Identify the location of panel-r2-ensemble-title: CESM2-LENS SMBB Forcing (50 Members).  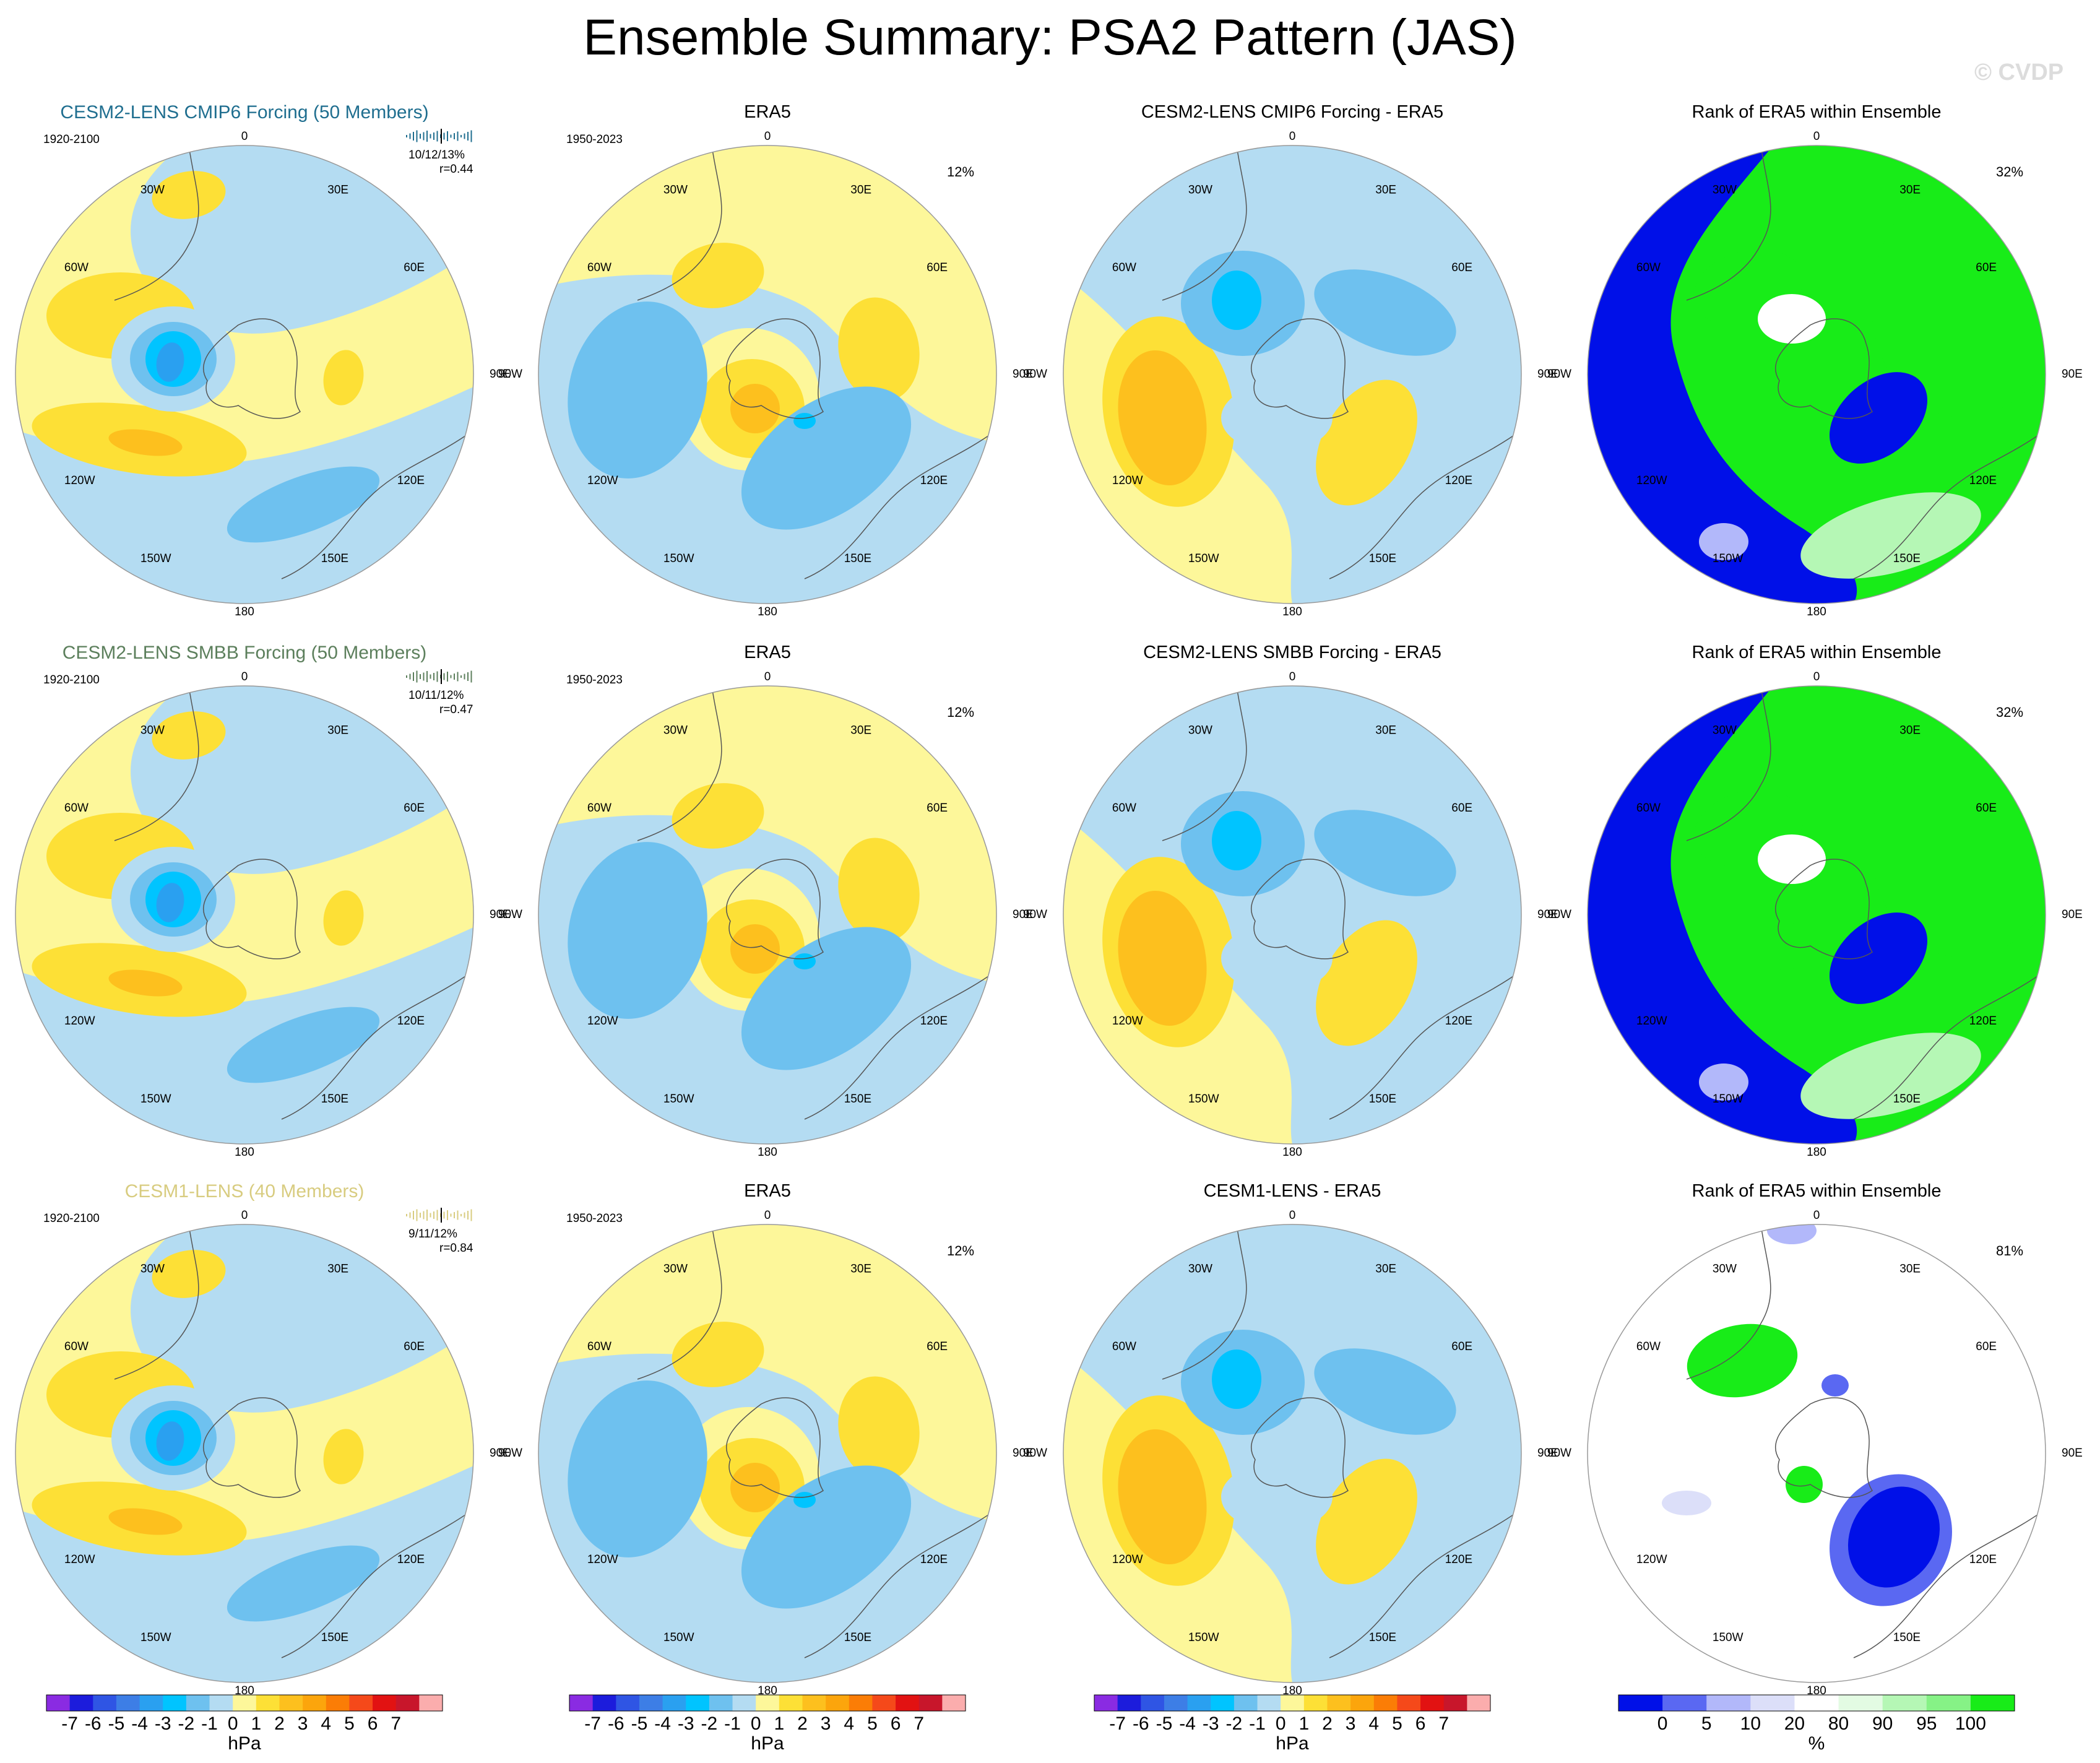
(244, 653).